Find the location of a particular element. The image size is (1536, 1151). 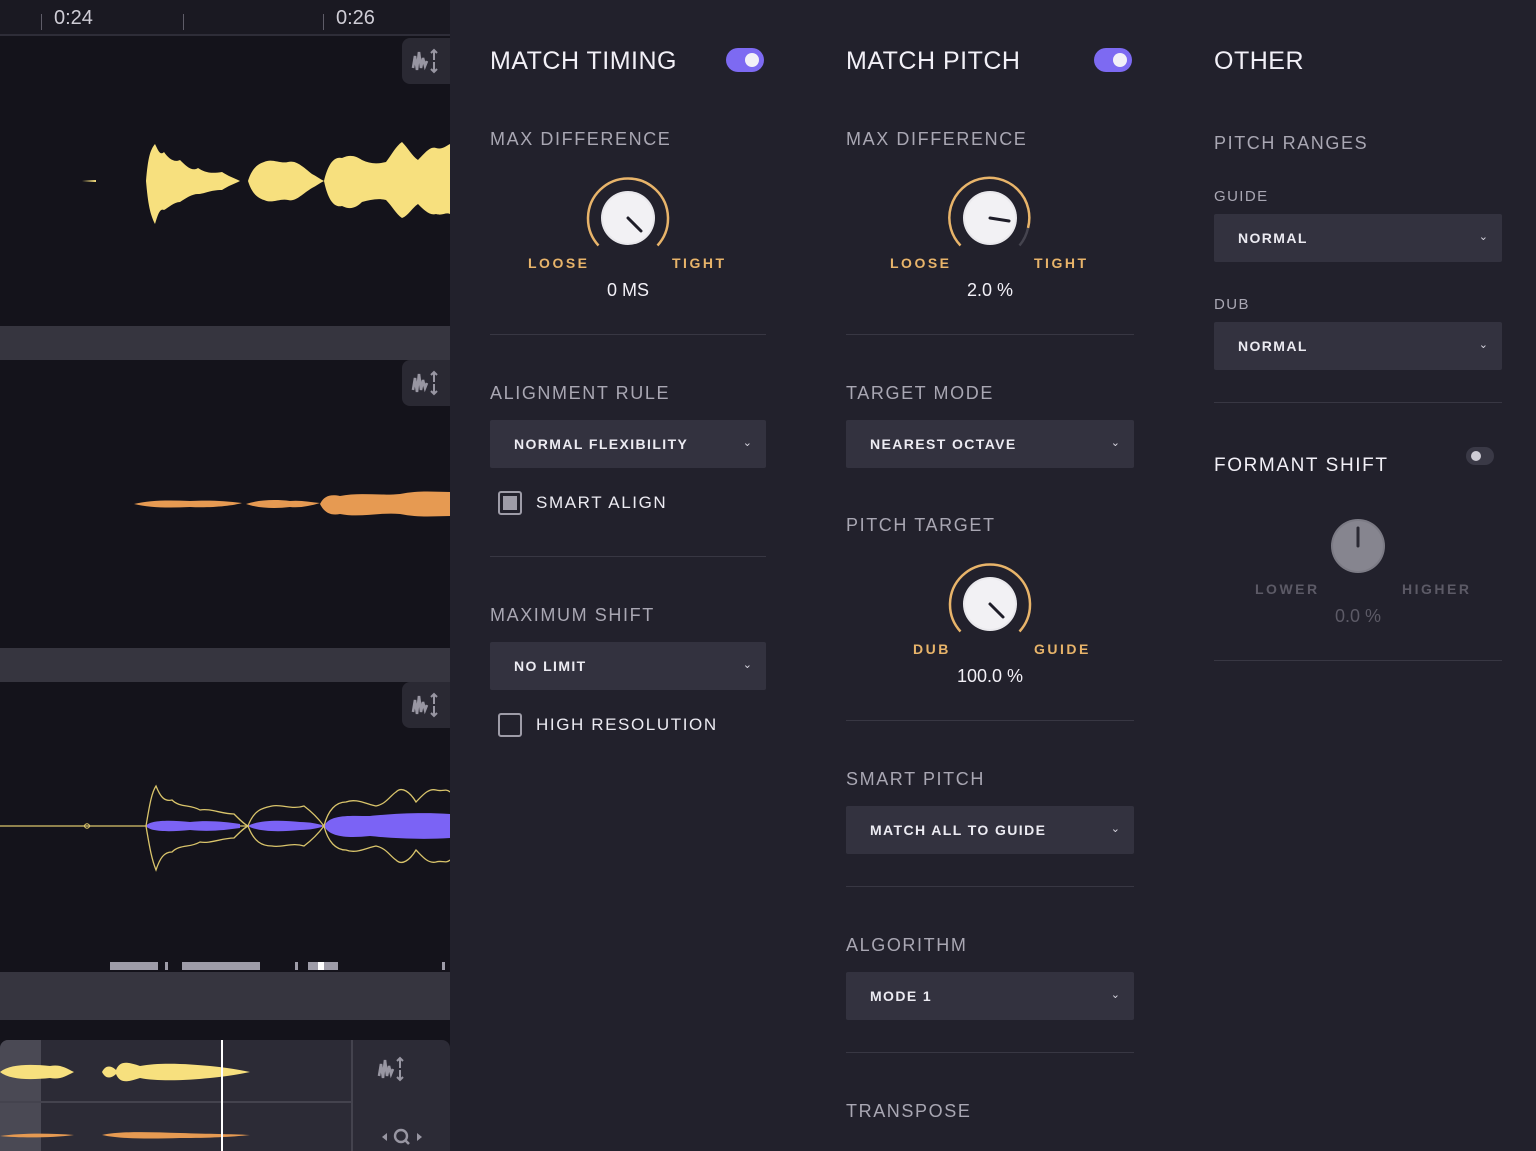

match-pitch-title: MATCH PITCH is located at coordinates (933, 61).